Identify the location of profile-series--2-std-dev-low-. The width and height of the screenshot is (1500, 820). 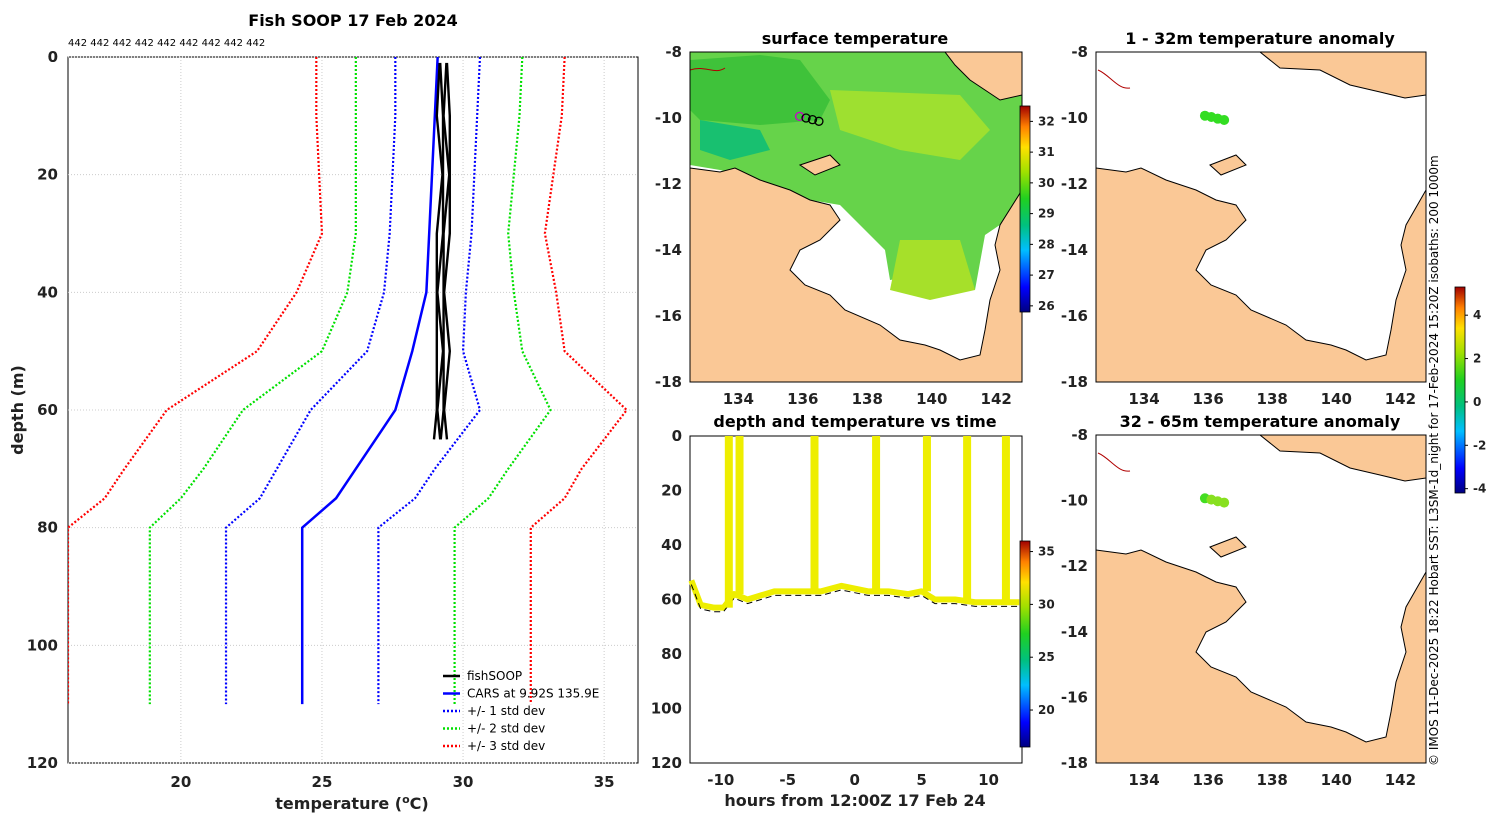
(252, 381).